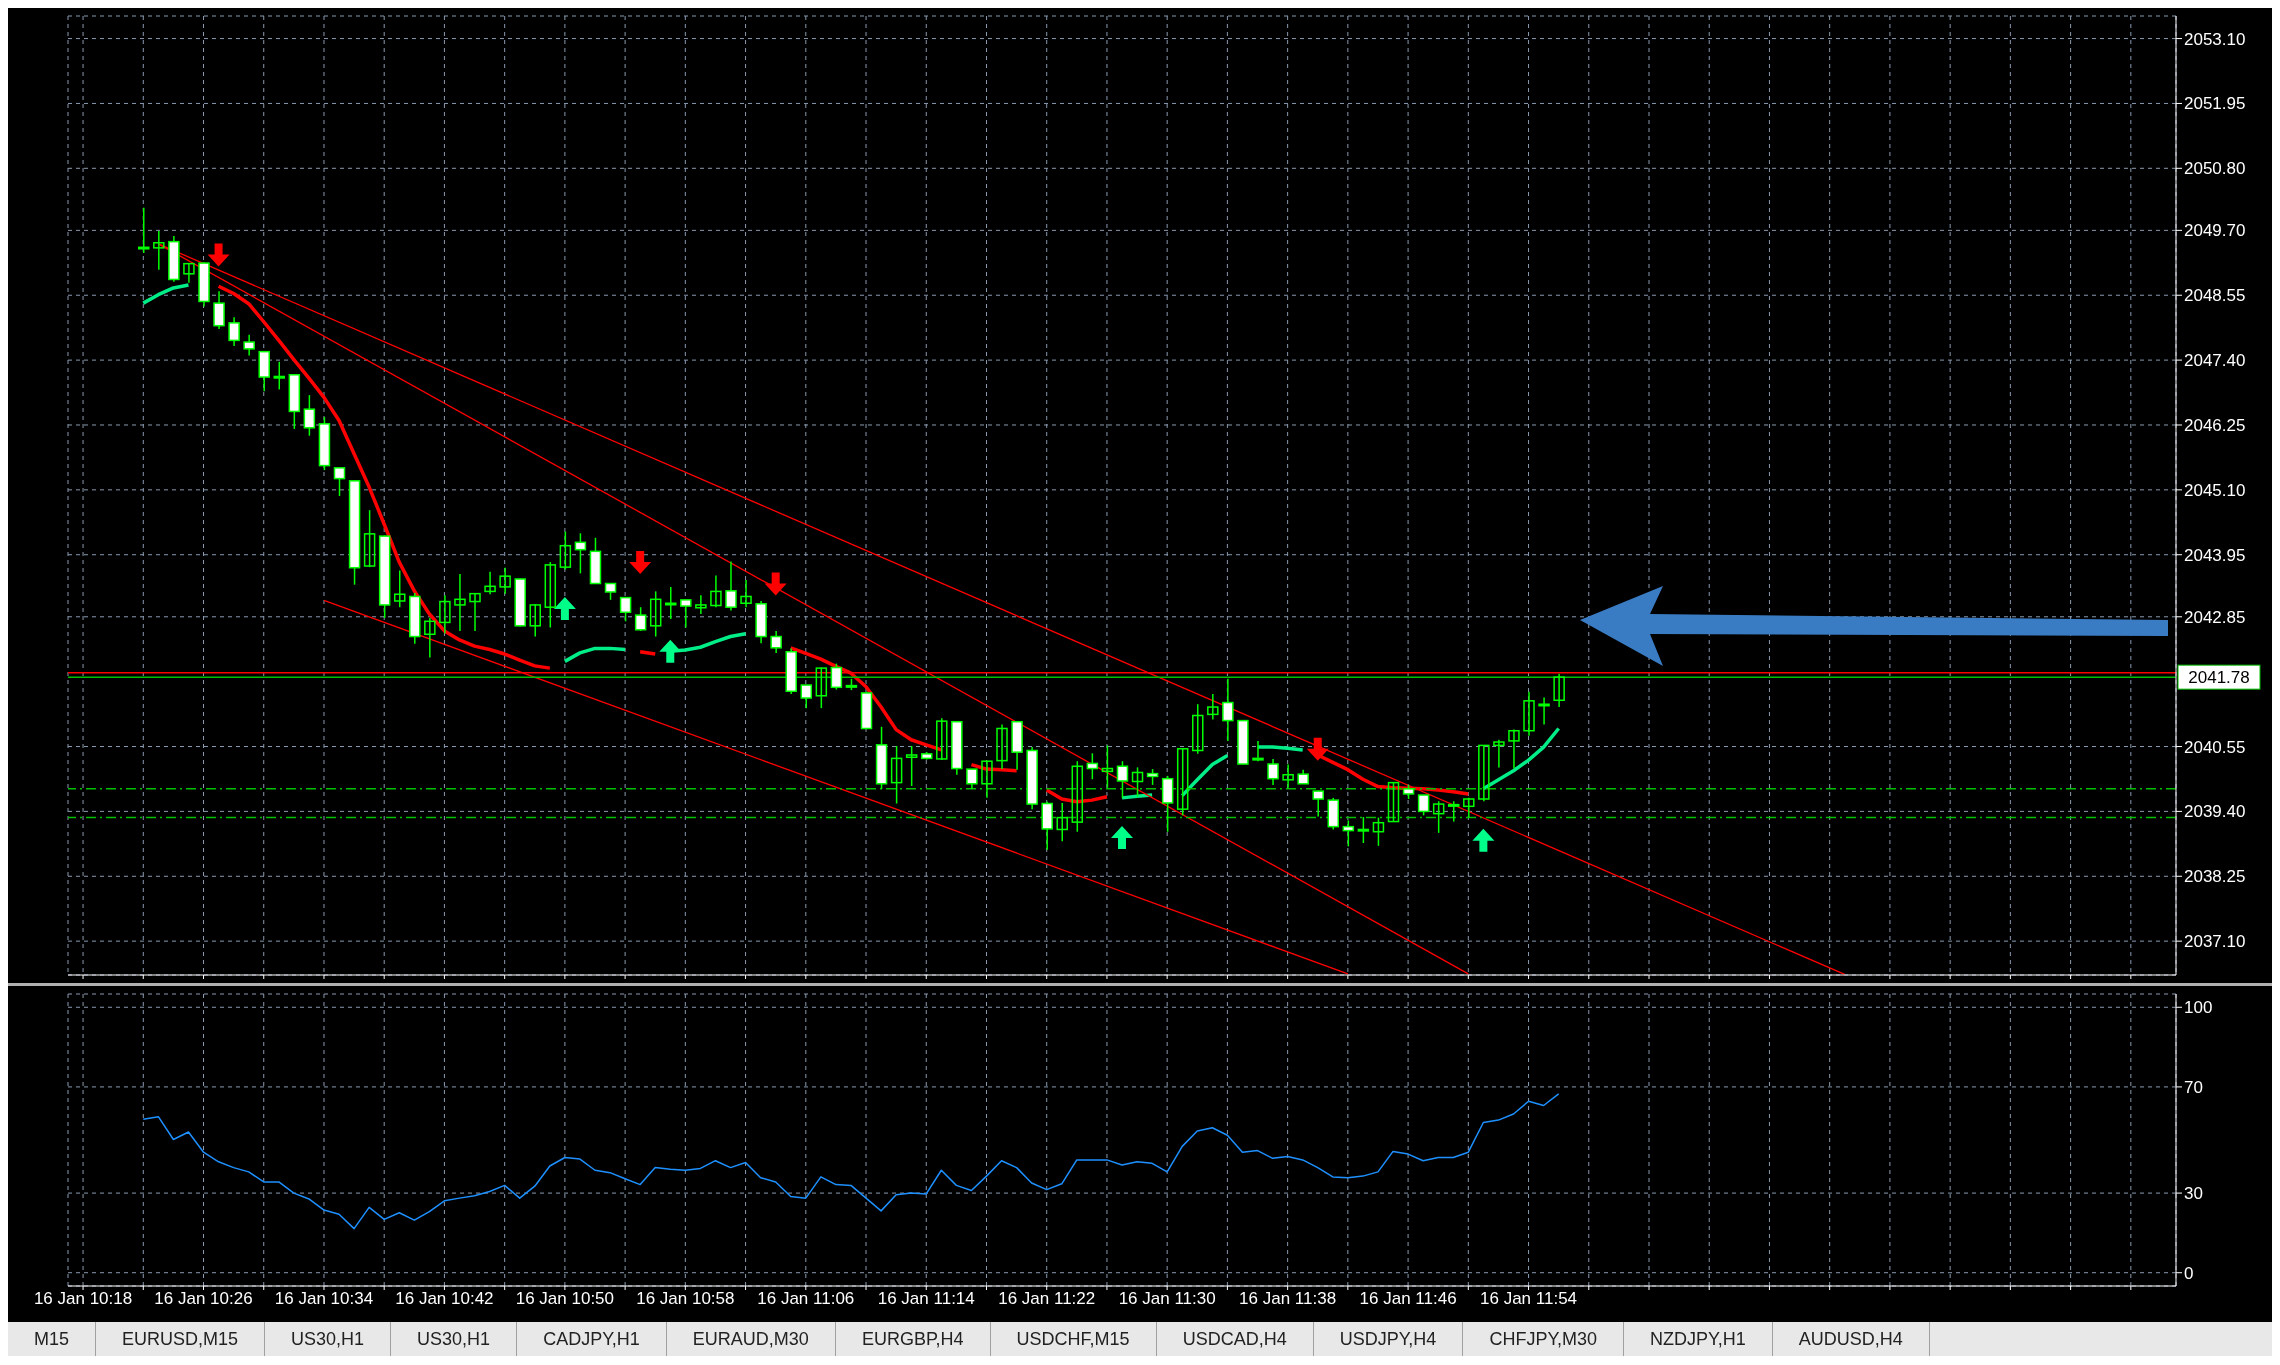 This screenshot has width=2280, height=1365. Describe the element at coordinates (926, 1299) in the screenshot. I see `x-tick-label: 16 Jan 11:14` at that location.